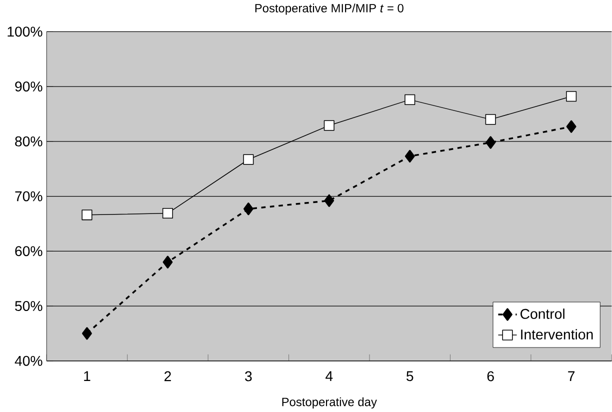 The image size is (612, 412). I want to click on y-tick-label: 100%, so click(25, 31).